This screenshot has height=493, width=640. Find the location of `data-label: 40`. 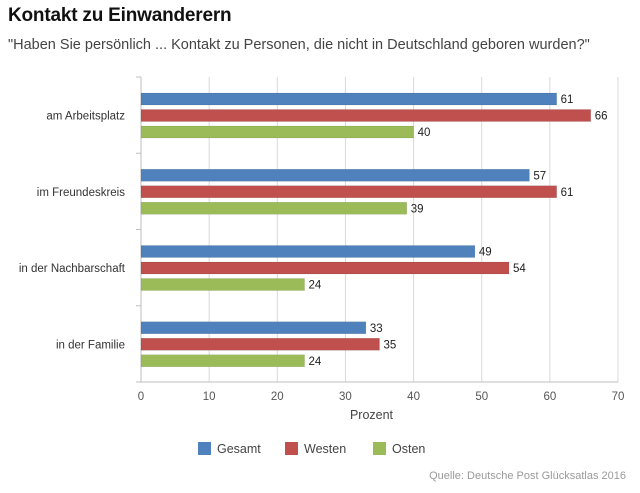

data-label: 40 is located at coordinates (424, 133).